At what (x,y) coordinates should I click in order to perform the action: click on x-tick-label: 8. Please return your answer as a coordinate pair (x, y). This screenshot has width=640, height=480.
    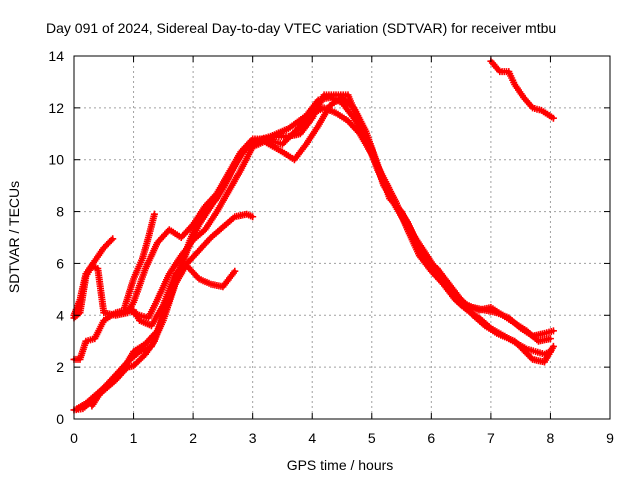
    Looking at the image, I should click on (551, 438).